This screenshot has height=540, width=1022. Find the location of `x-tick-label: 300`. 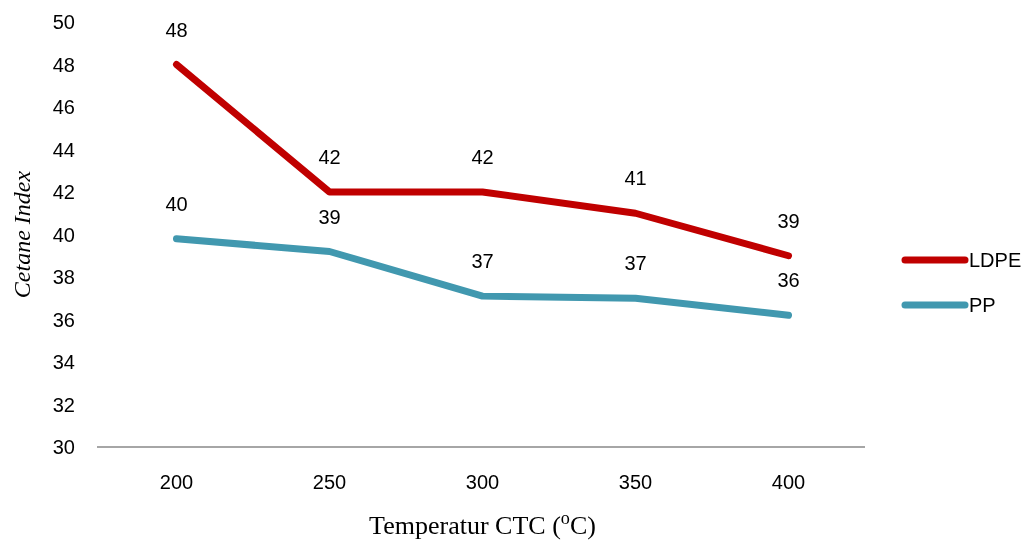

x-tick-label: 300 is located at coordinates (482, 482).